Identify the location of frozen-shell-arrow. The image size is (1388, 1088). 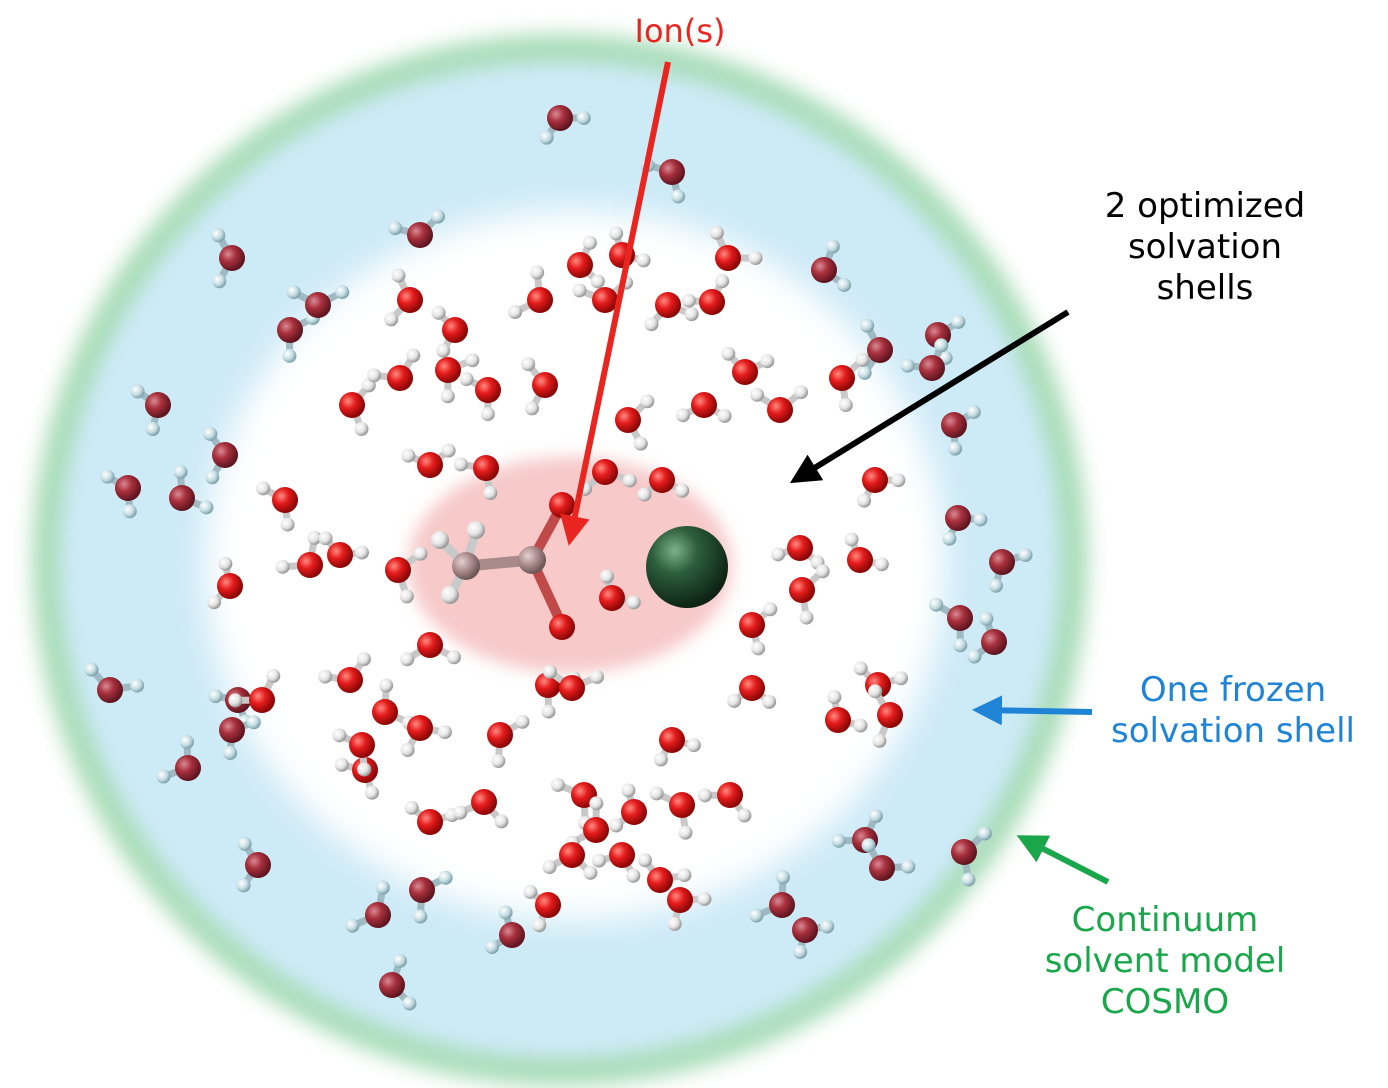
(1032, 710).